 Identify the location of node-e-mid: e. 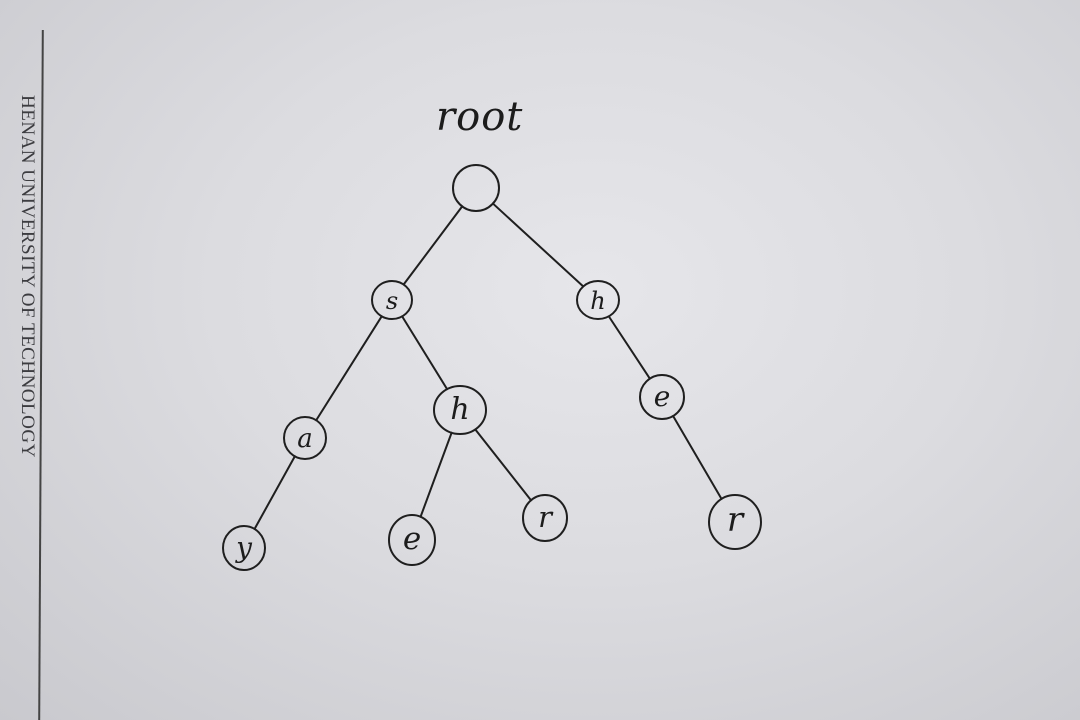
(412, 540).